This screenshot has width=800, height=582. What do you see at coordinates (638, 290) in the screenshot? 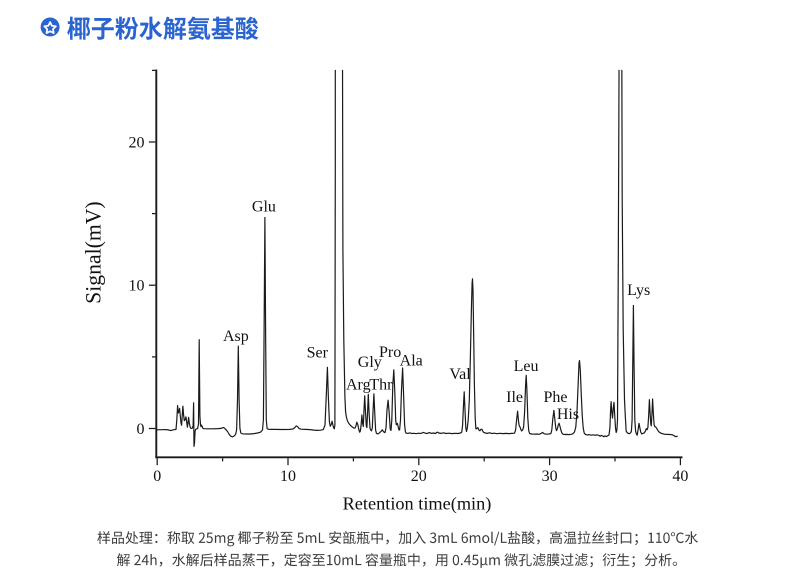
I see `svg-text: Lys` at bounding box center [638, 290].